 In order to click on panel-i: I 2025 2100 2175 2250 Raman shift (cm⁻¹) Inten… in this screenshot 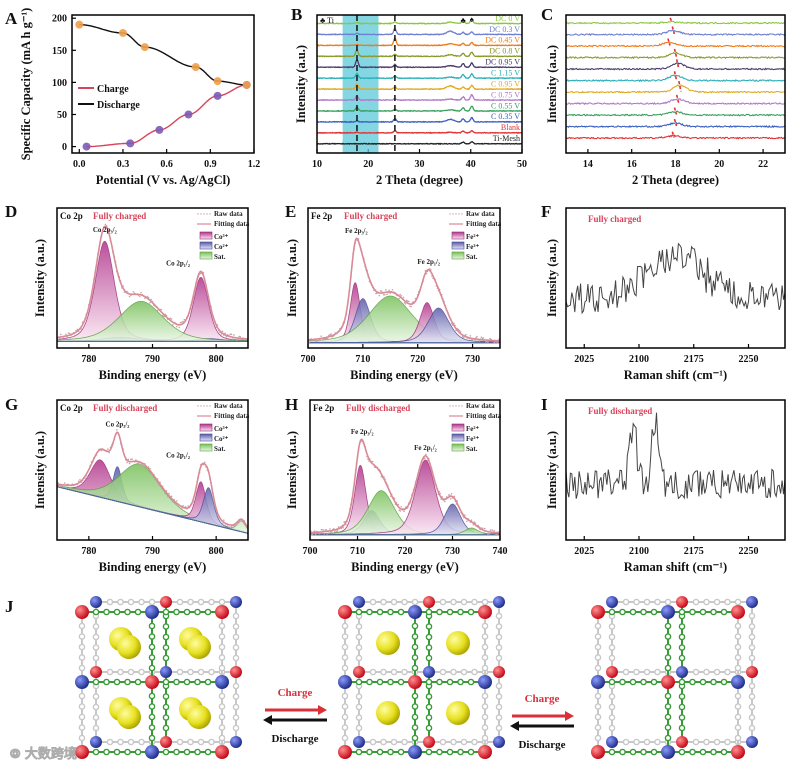, I will do `click(663, 484)`.